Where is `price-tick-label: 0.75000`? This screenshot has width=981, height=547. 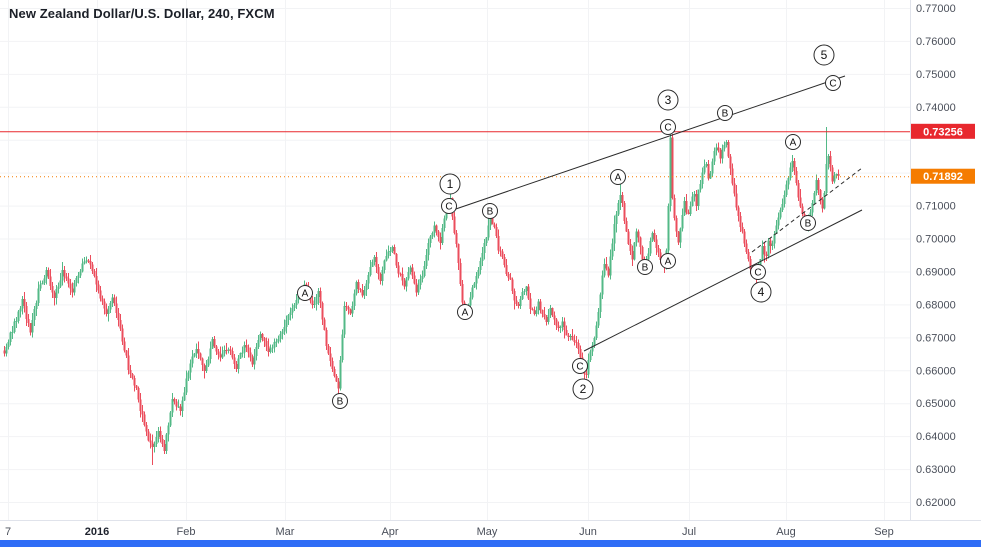
price-tick-label: 0.75000 is located at coordinates (936, 75).